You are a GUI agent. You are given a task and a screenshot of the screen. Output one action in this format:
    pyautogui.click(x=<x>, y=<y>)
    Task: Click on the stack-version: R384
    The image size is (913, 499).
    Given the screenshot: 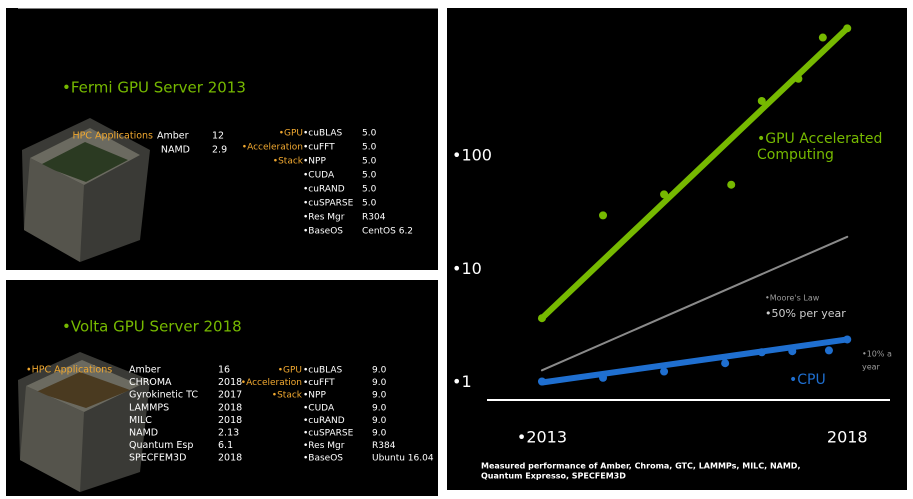 What is the action you would take?
    pyautogui.click(x=384, y=446)
    